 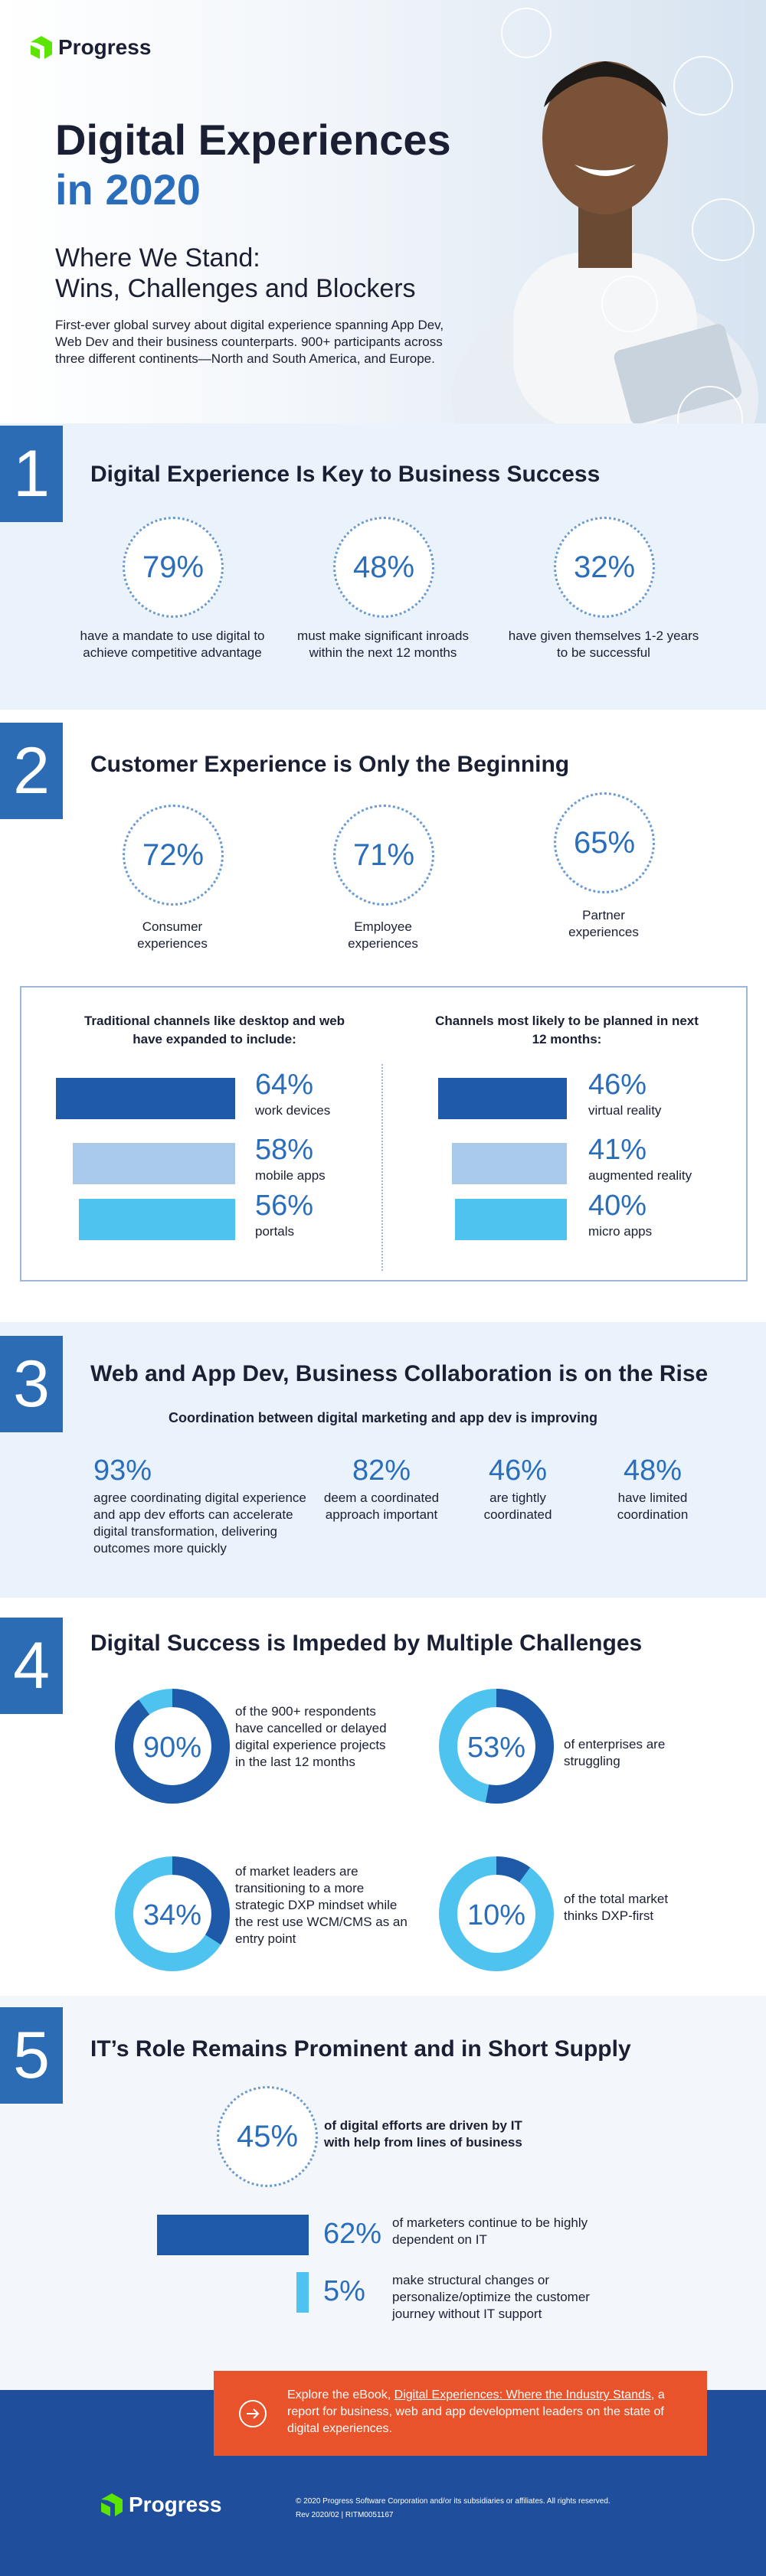 What do you see at coordinates (382, 1167) in the screenshot?
I see `panel-divider` at bounding box center [382, 1167].